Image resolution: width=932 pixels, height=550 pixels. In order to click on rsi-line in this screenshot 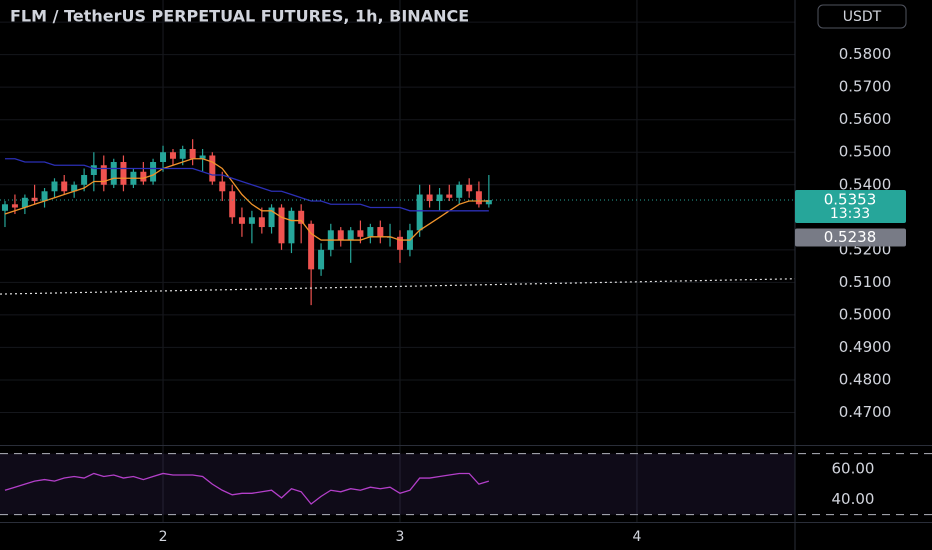, I will do `click(247, 488)`.